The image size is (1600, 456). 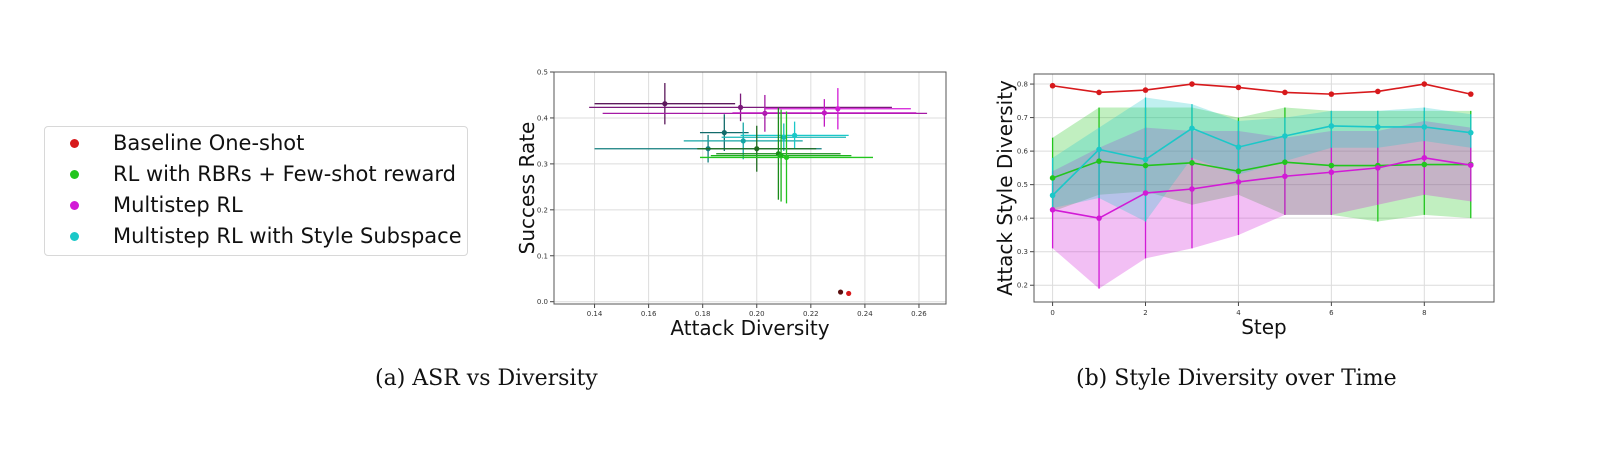 I want to click on x-tick-label: 0.24, so click(x=865, y=314).